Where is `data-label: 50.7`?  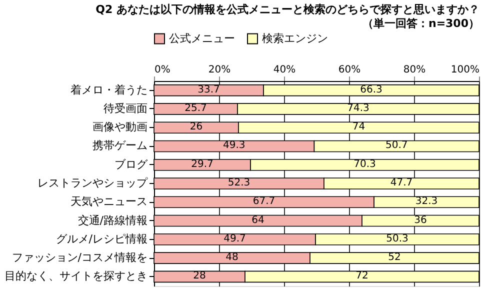
data-label: 50.7 is located at coordinates (396, 146).